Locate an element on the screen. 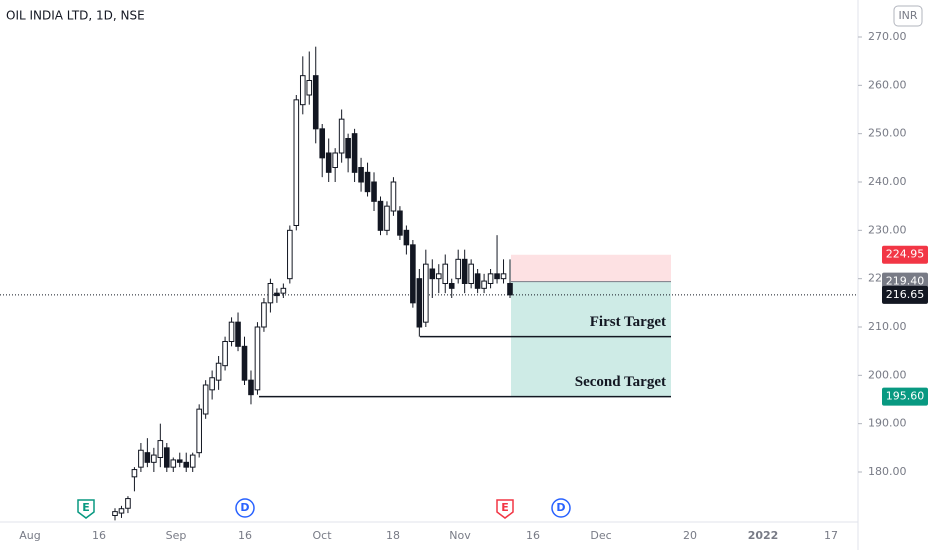  x-tick-label: Oct is located at coordinates (322, 535).